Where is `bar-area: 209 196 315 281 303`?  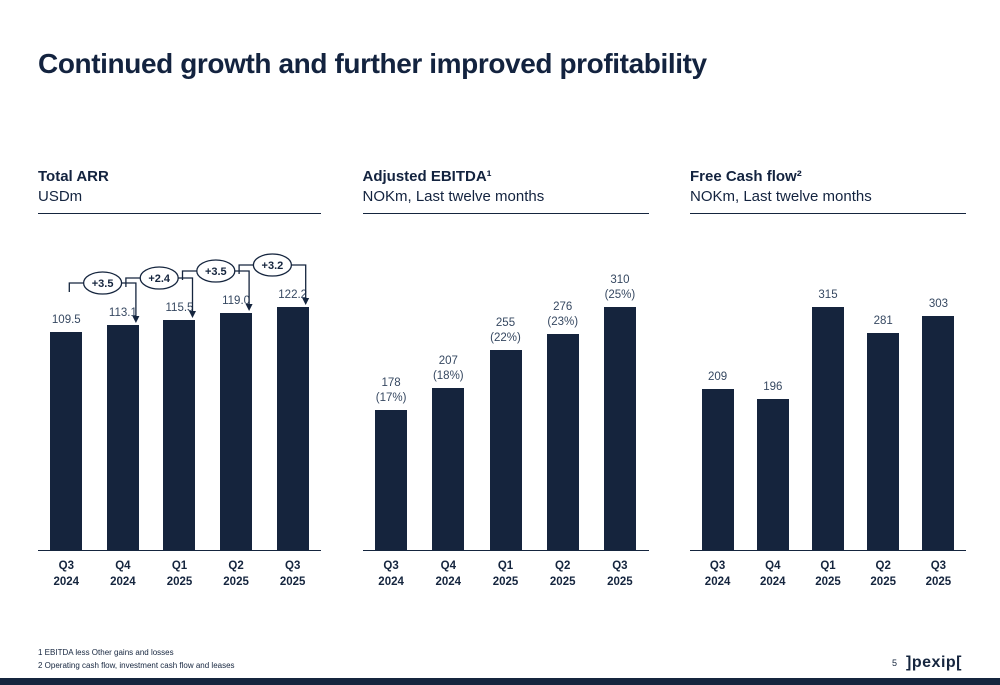
bar-area: 209 196 315 281 303 is located at coordinates (828, 389).